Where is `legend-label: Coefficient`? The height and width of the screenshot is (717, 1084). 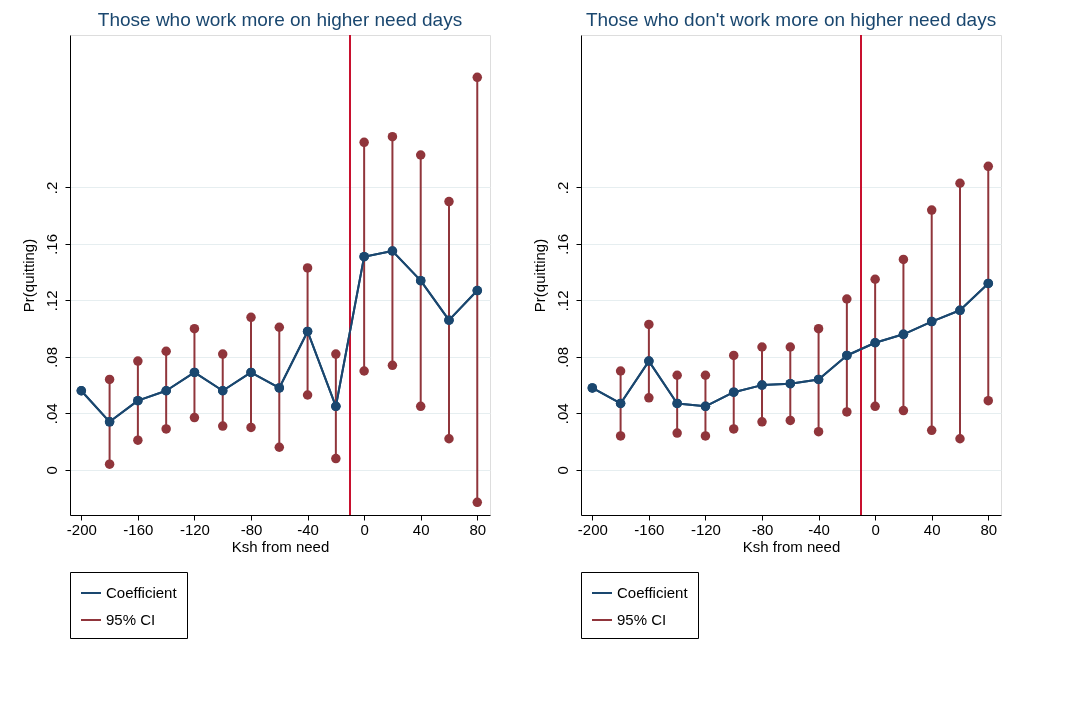 legend-label: Coefficient is located at coordinates (142, 592).